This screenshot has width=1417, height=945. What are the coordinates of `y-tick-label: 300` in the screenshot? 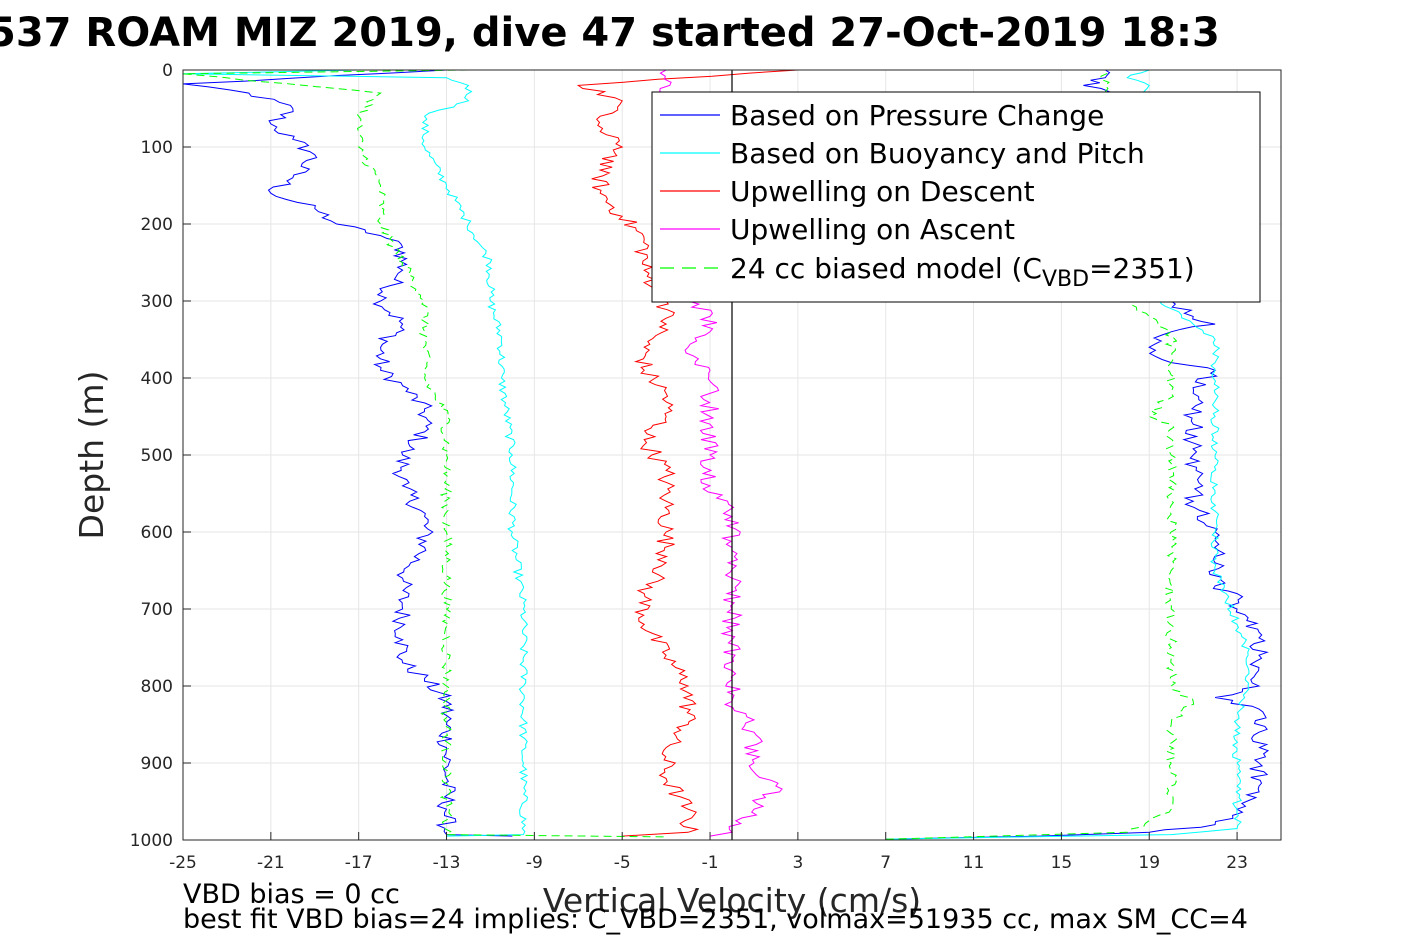 It's located at (157, 302).